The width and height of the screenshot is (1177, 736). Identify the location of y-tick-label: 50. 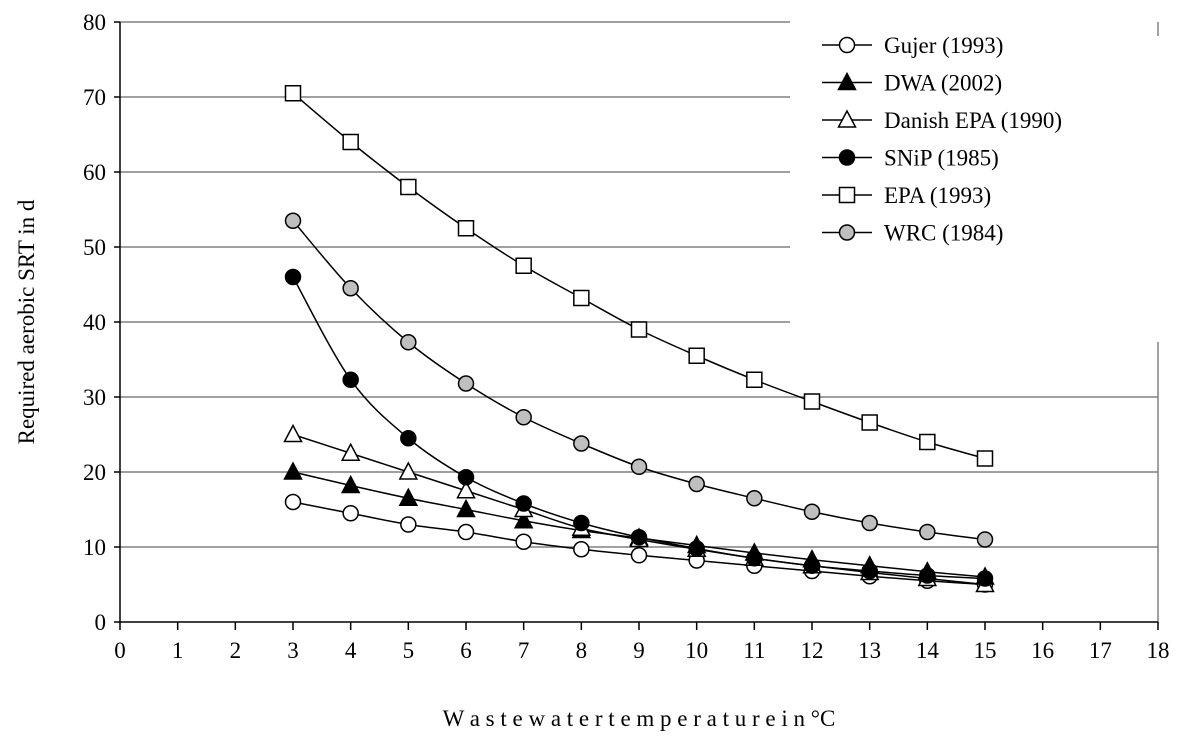
(94, 247).